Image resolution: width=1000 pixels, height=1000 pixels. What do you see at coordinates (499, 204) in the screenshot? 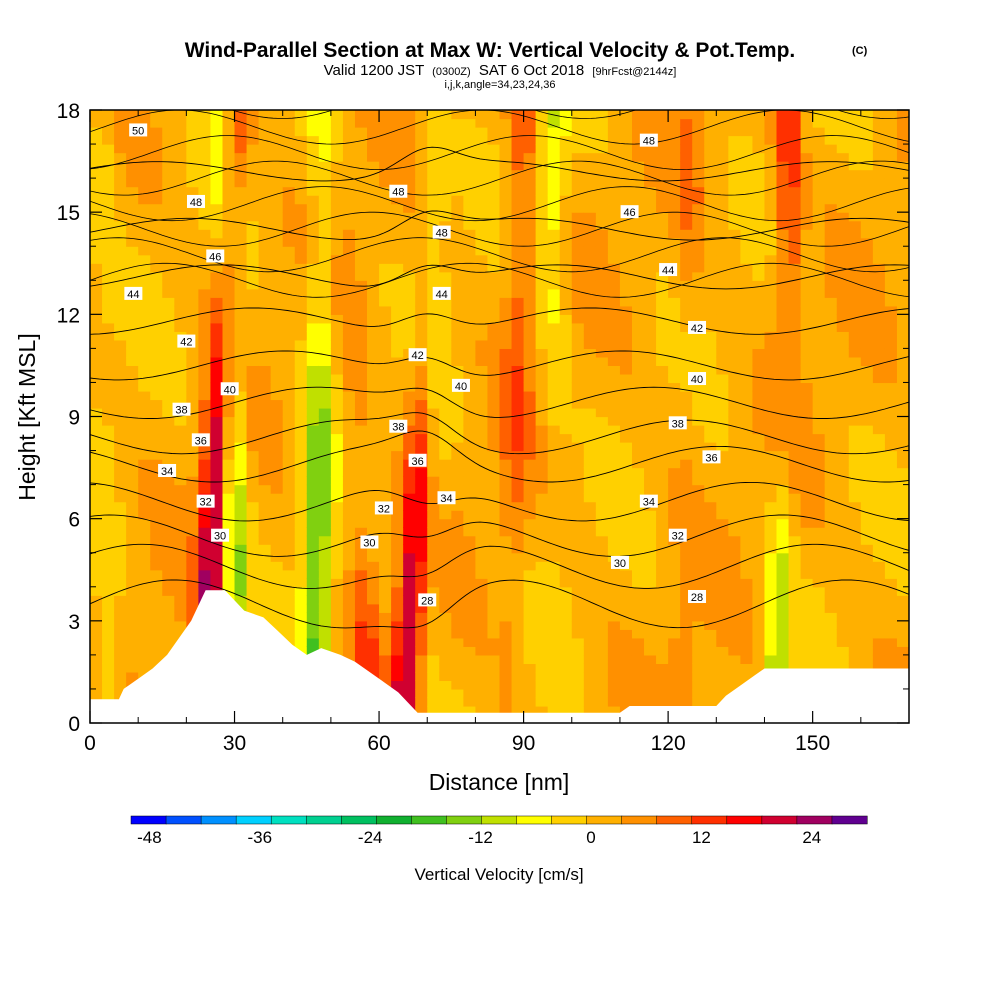
I see `upper-isentrope` at bounding box center [499, 204].